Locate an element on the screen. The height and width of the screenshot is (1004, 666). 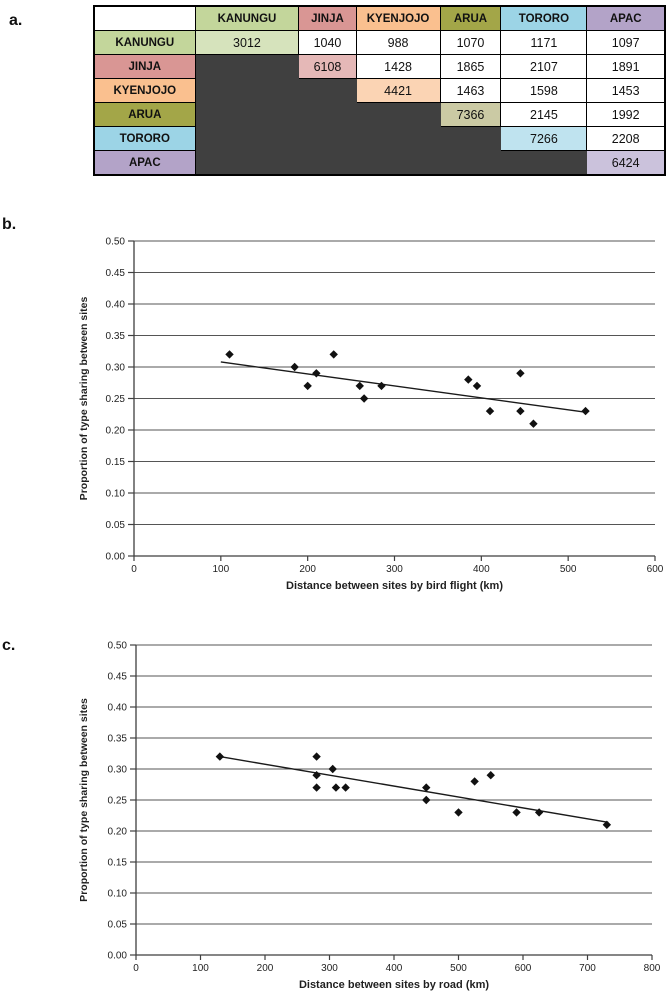
matrix-row-header-kanungu: KANUNGU is located at coordinates (144, 42).